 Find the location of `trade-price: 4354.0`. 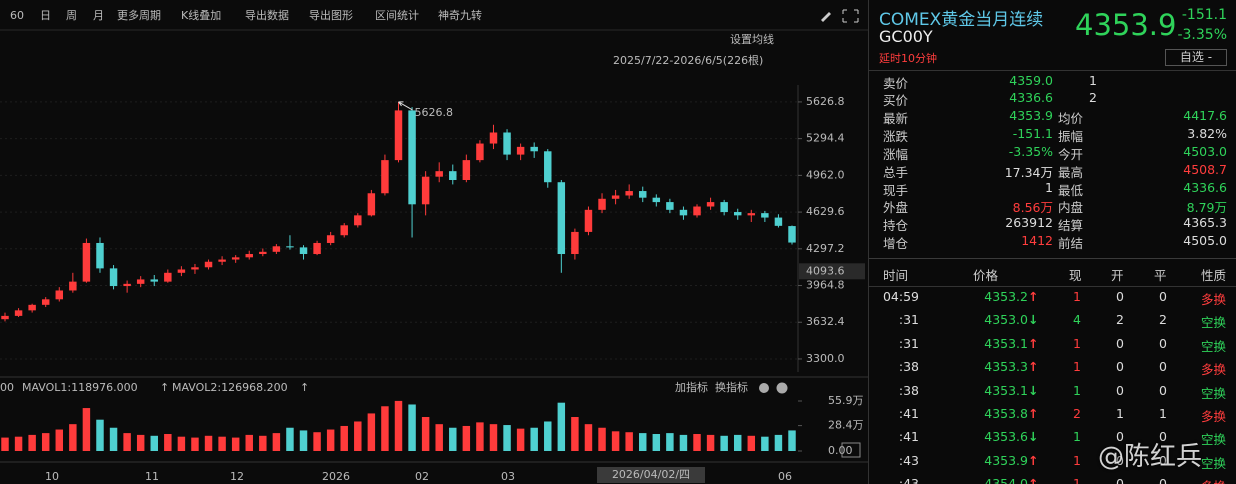

trade-price: 4354.0 is located at coordinates (1006, 480).